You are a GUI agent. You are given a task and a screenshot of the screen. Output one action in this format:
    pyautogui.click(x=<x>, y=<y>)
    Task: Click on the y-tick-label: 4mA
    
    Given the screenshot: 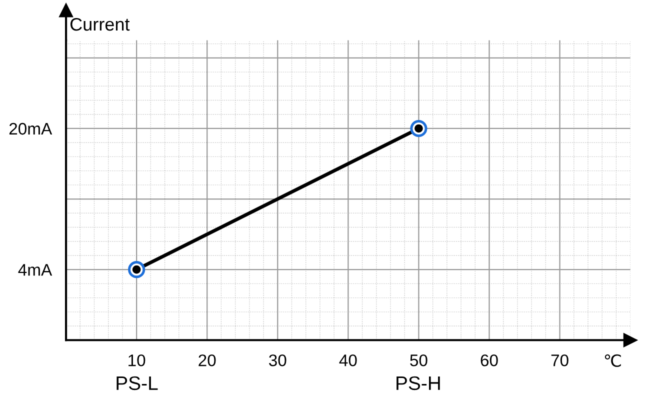 What is the action you would take?
    pyautogui.click(x=35, y=270)
    